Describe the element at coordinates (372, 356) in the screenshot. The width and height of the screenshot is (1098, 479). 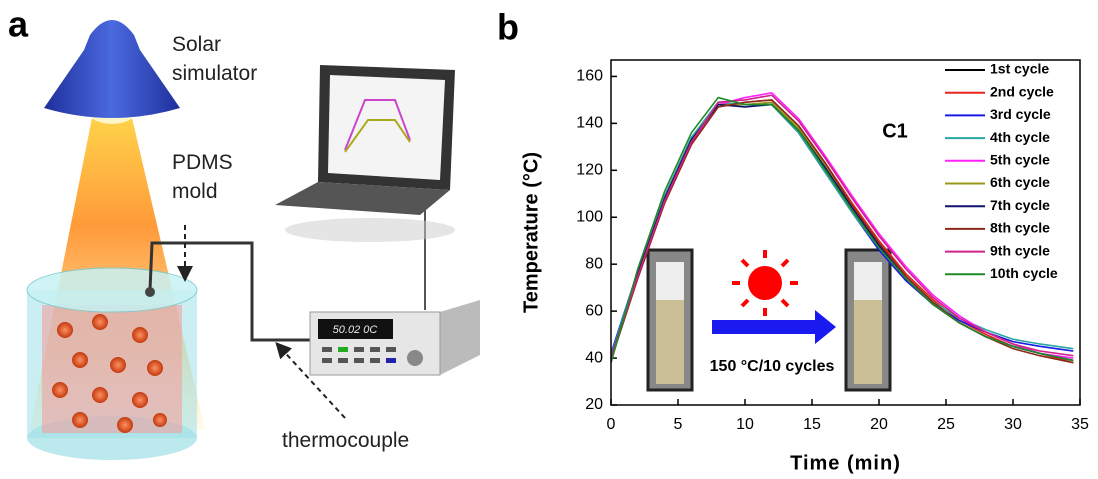
I see `instrument-buttons` at that location.